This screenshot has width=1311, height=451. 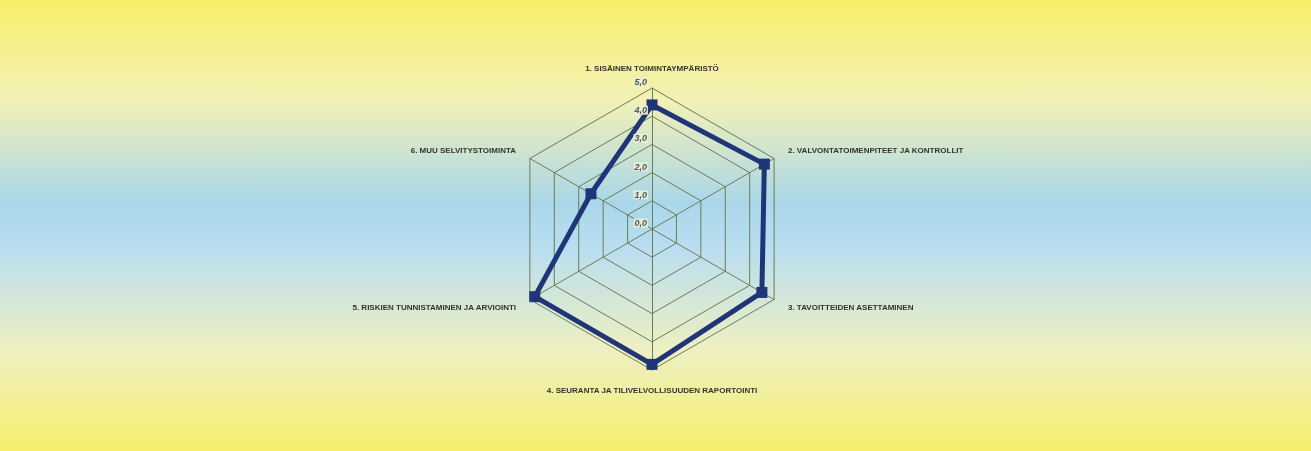 I want to click on y-tick-label: 3,0, so click(x=640, y=138).